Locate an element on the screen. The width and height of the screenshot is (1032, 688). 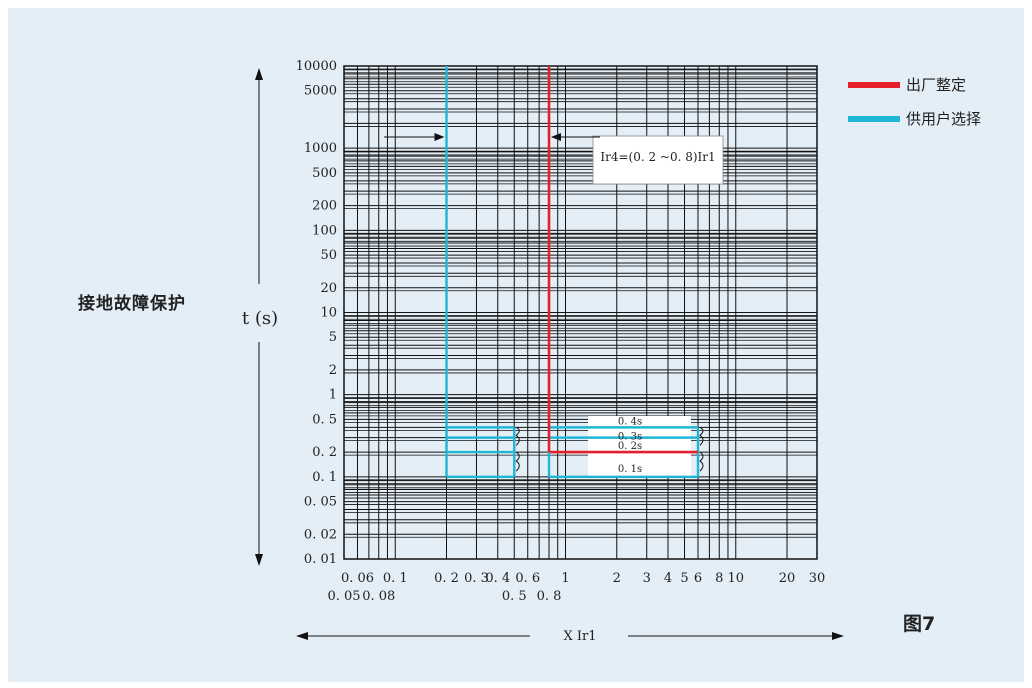
legend-item-user: 供用户选择 is located at coordinates (914, 118).